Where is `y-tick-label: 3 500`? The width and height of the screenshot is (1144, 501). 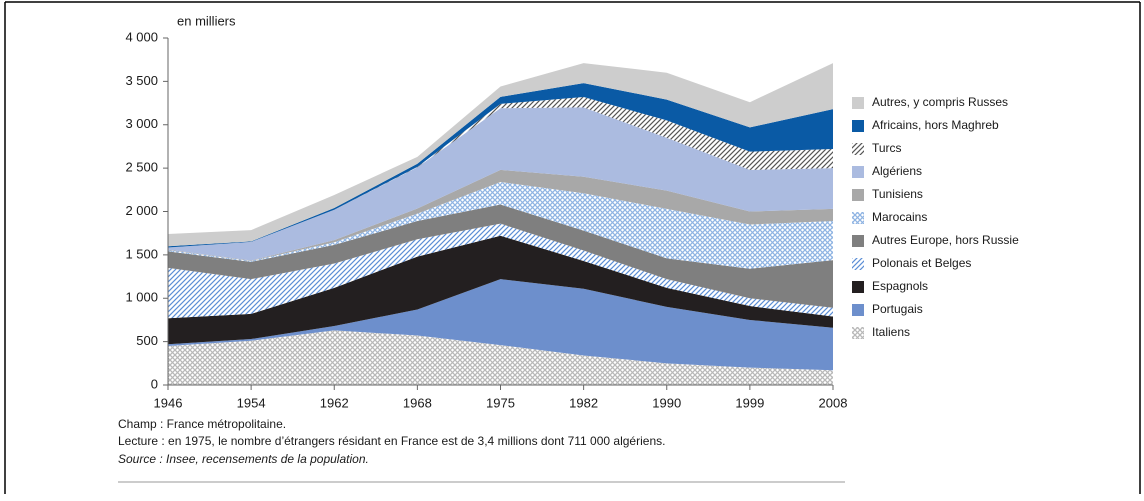
y-tick-label: 3 500 is located at coordinates (141, 80).